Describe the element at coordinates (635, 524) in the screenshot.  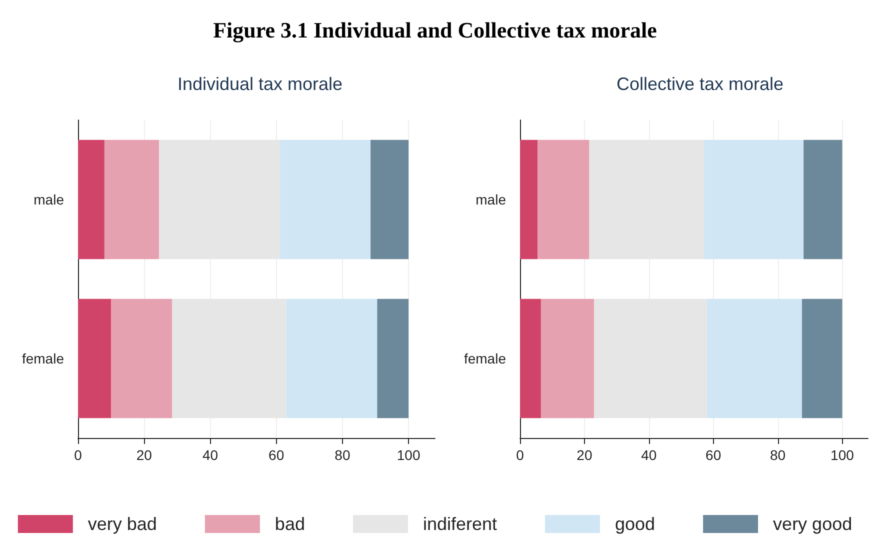
I see `legend-label: good` at that location.